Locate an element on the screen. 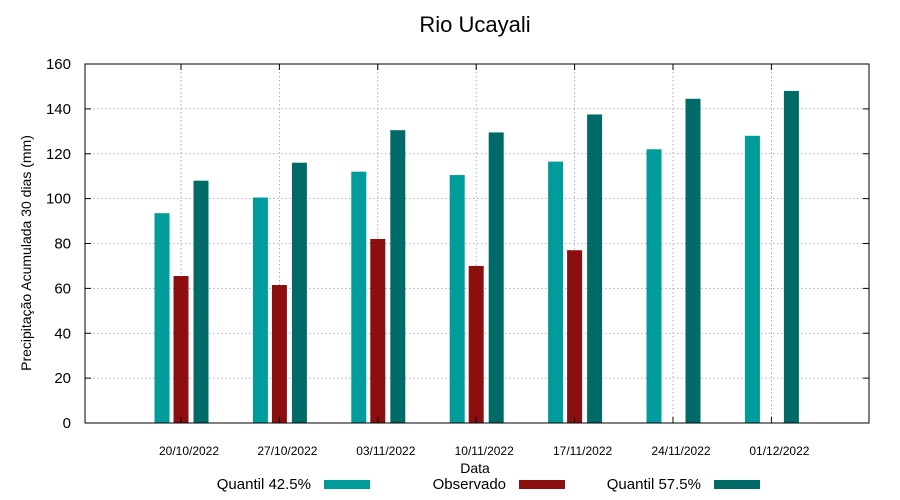 The width and height of the screenshot is (900, 500). y-tick-label: 80 is located at coordinates (62, 244).